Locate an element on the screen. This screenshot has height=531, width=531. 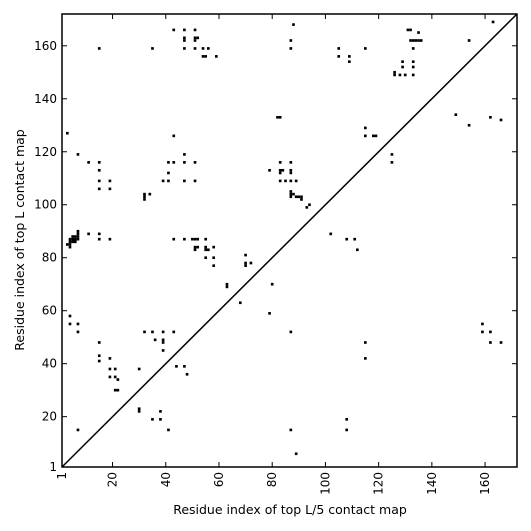
y-tick-label: 140 is located at coordinates (45, 99).